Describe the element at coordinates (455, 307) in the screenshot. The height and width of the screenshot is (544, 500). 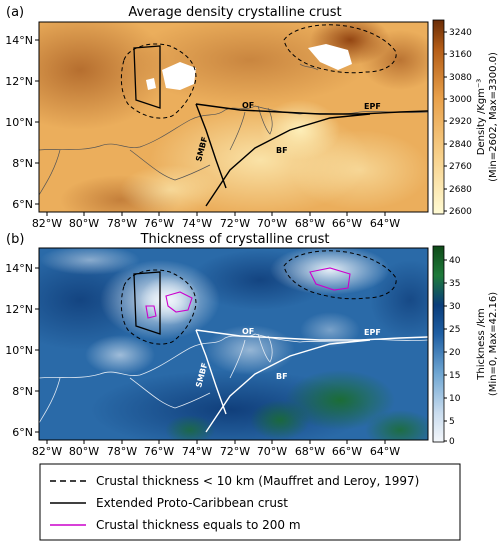
I see `cbar-b-tick-2: 30` at that location.